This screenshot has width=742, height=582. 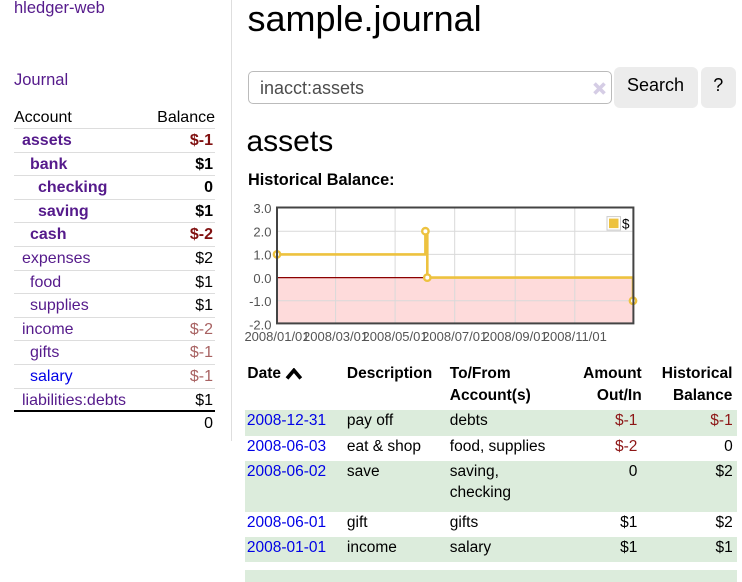 I want to click on svg-text: 2008/03/01, so click(x=335, y=336).